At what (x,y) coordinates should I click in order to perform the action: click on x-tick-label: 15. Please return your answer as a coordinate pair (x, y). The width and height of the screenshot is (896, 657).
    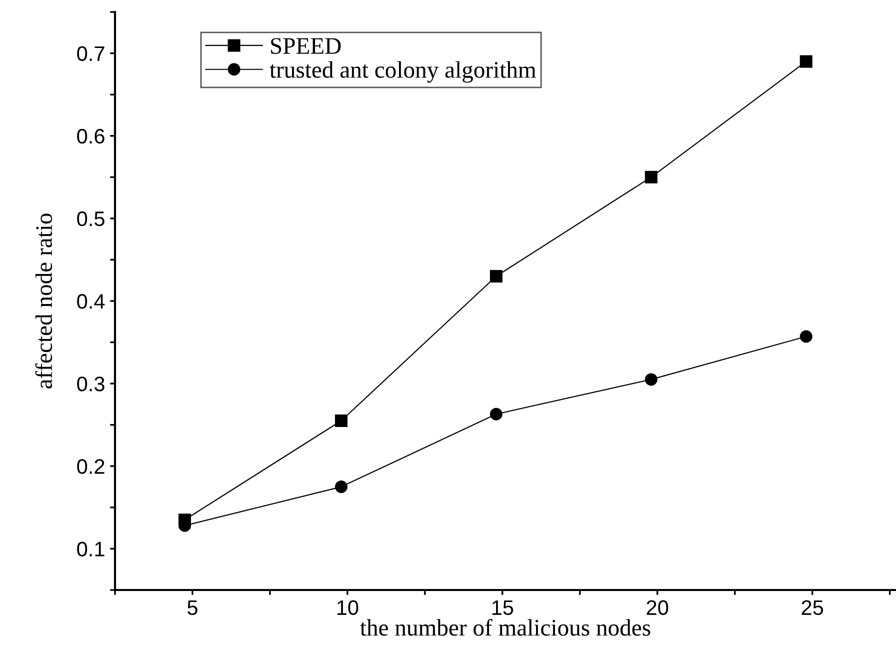
    Looking at the image, I should click on (503, 608).